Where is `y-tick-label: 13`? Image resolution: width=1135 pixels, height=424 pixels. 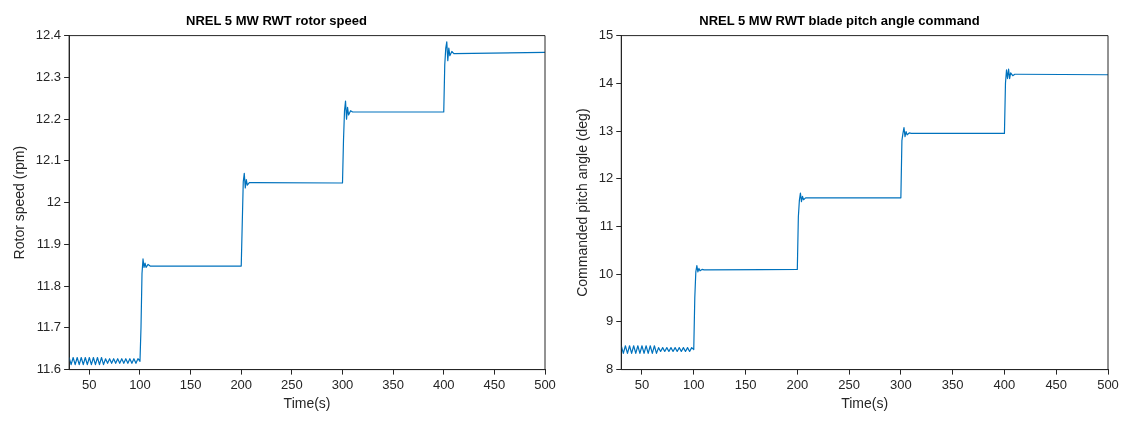
y-tick-label: 13 is located at coordinates (606, 130).